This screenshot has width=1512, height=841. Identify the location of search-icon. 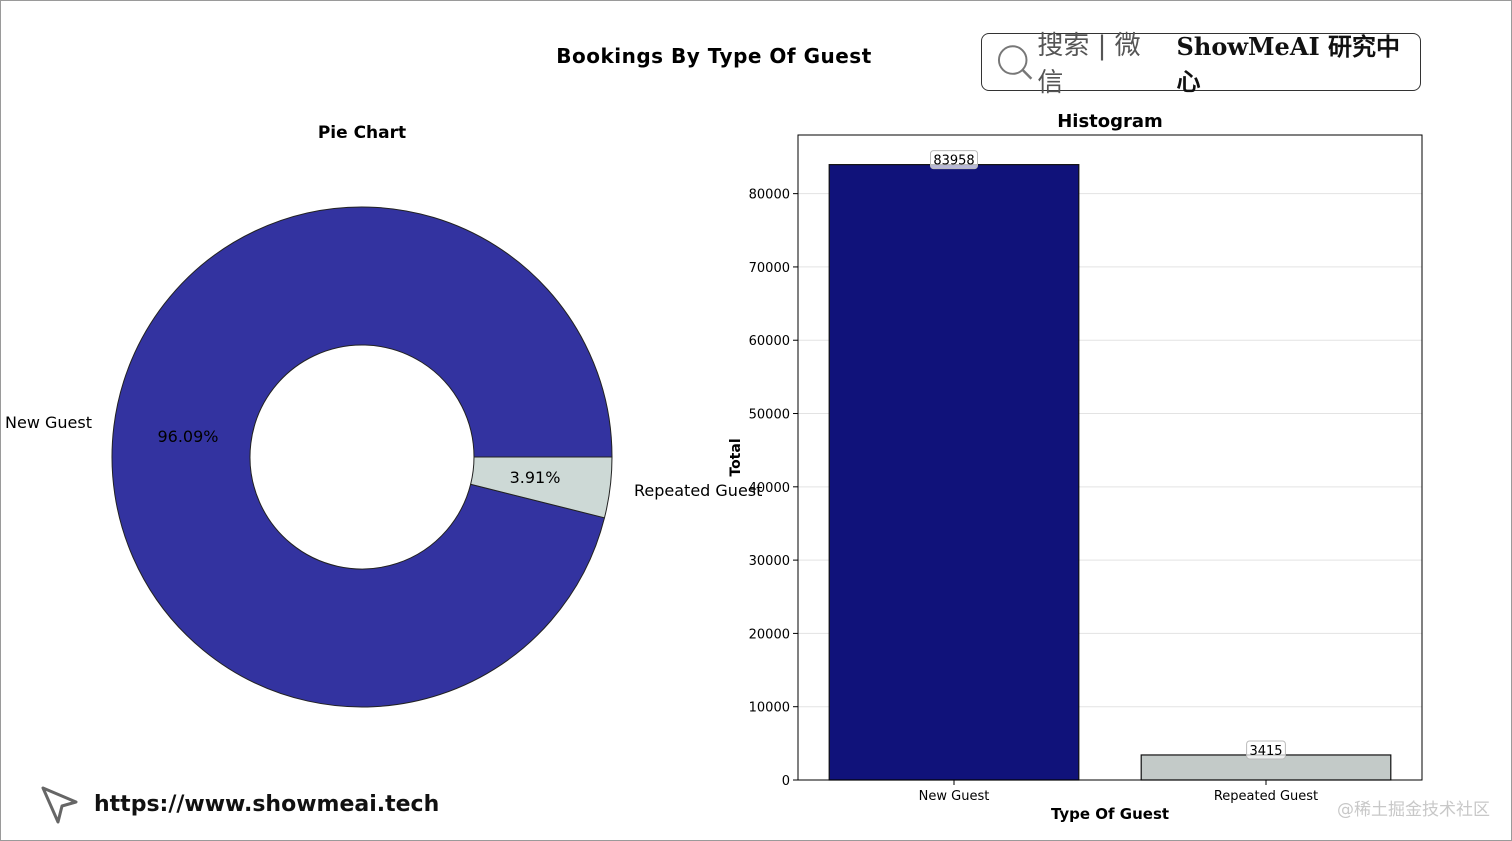
(1015, 62).